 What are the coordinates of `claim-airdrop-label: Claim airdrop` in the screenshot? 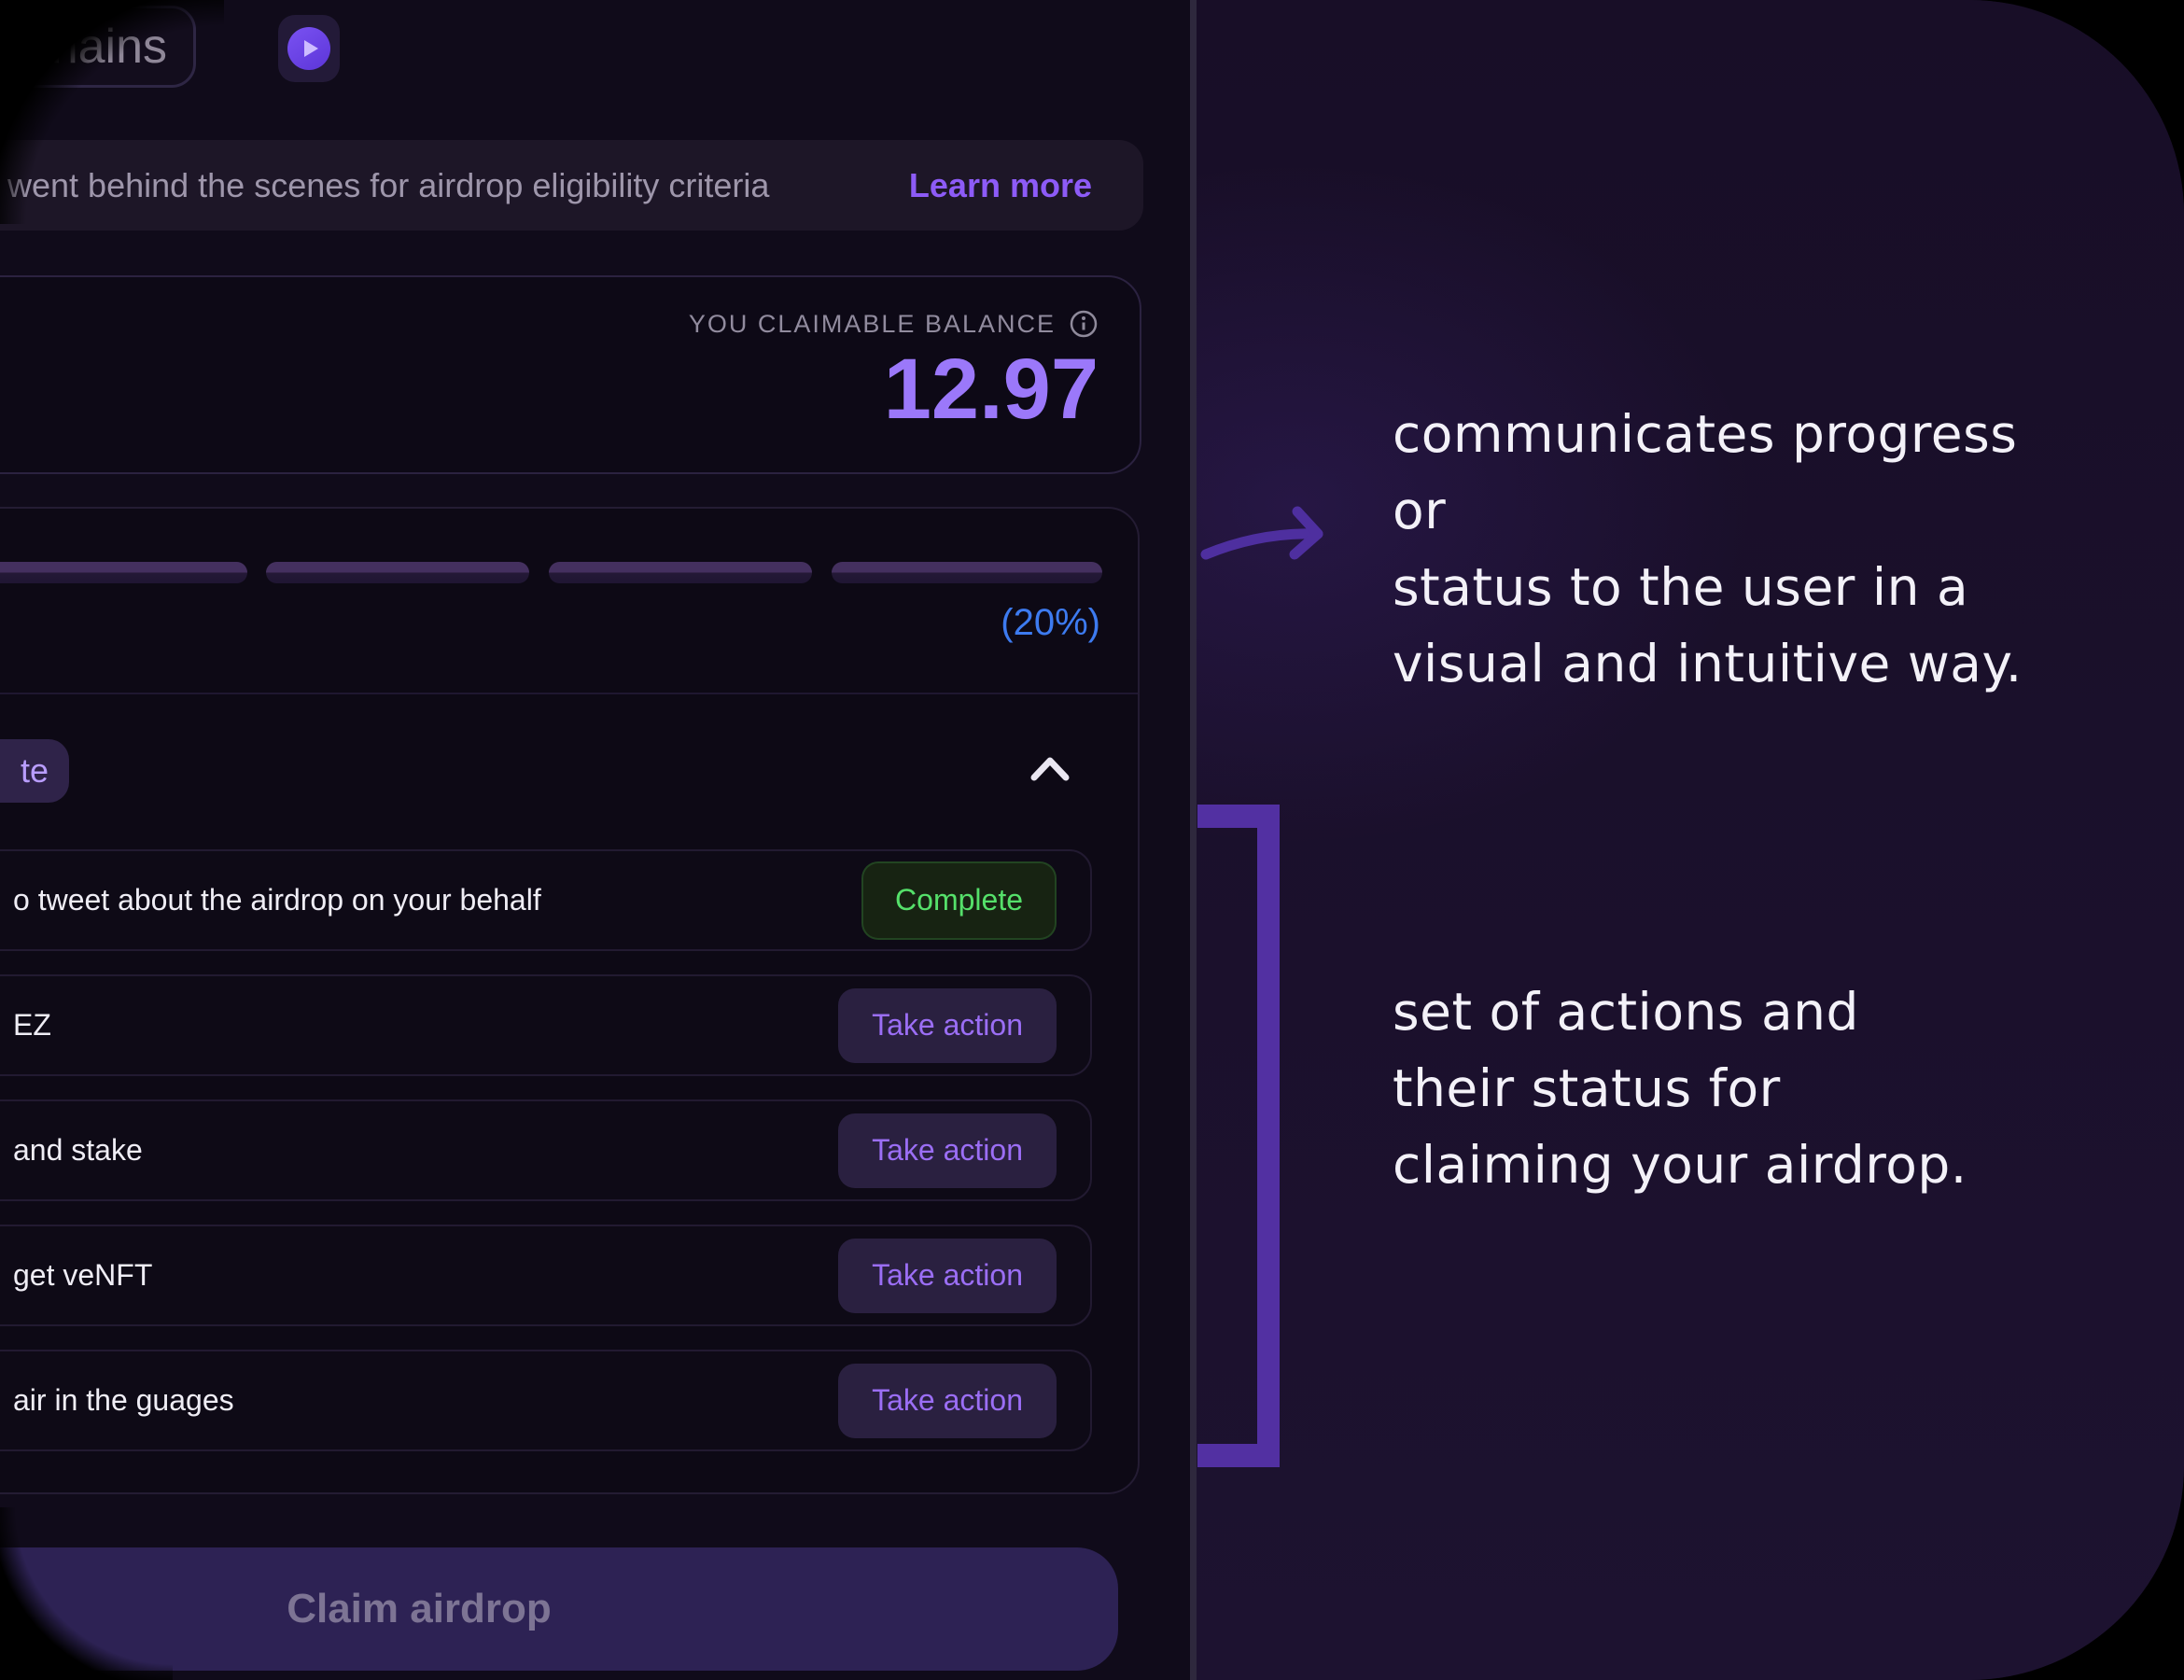 It's located at (419, 1608).